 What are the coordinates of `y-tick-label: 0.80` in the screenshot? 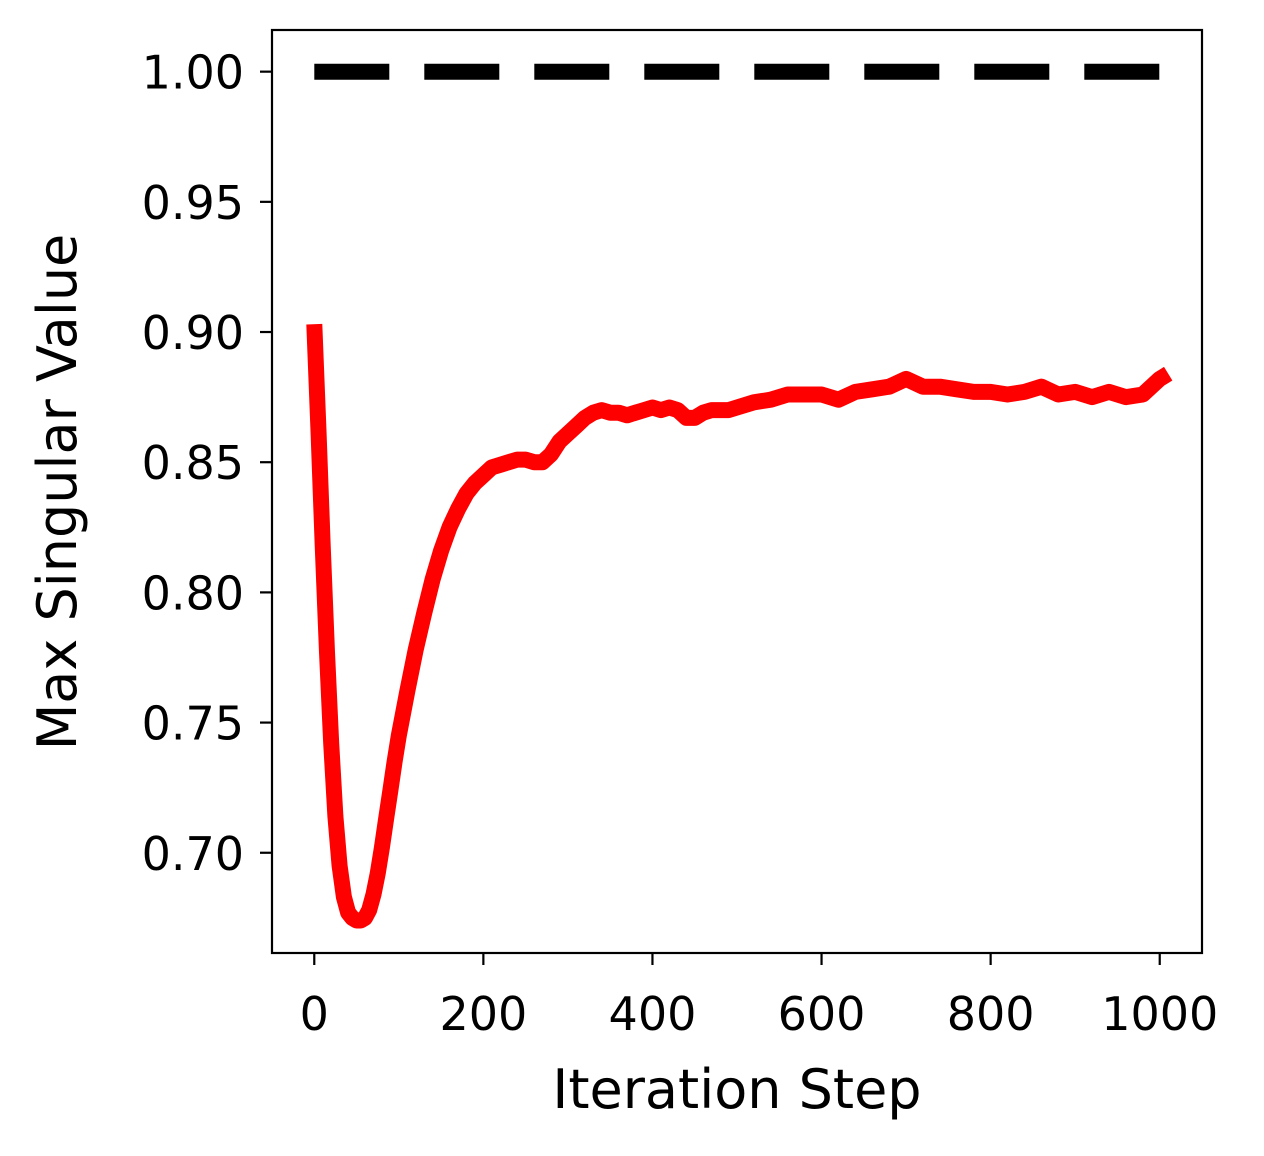 It's located at (193, 593).